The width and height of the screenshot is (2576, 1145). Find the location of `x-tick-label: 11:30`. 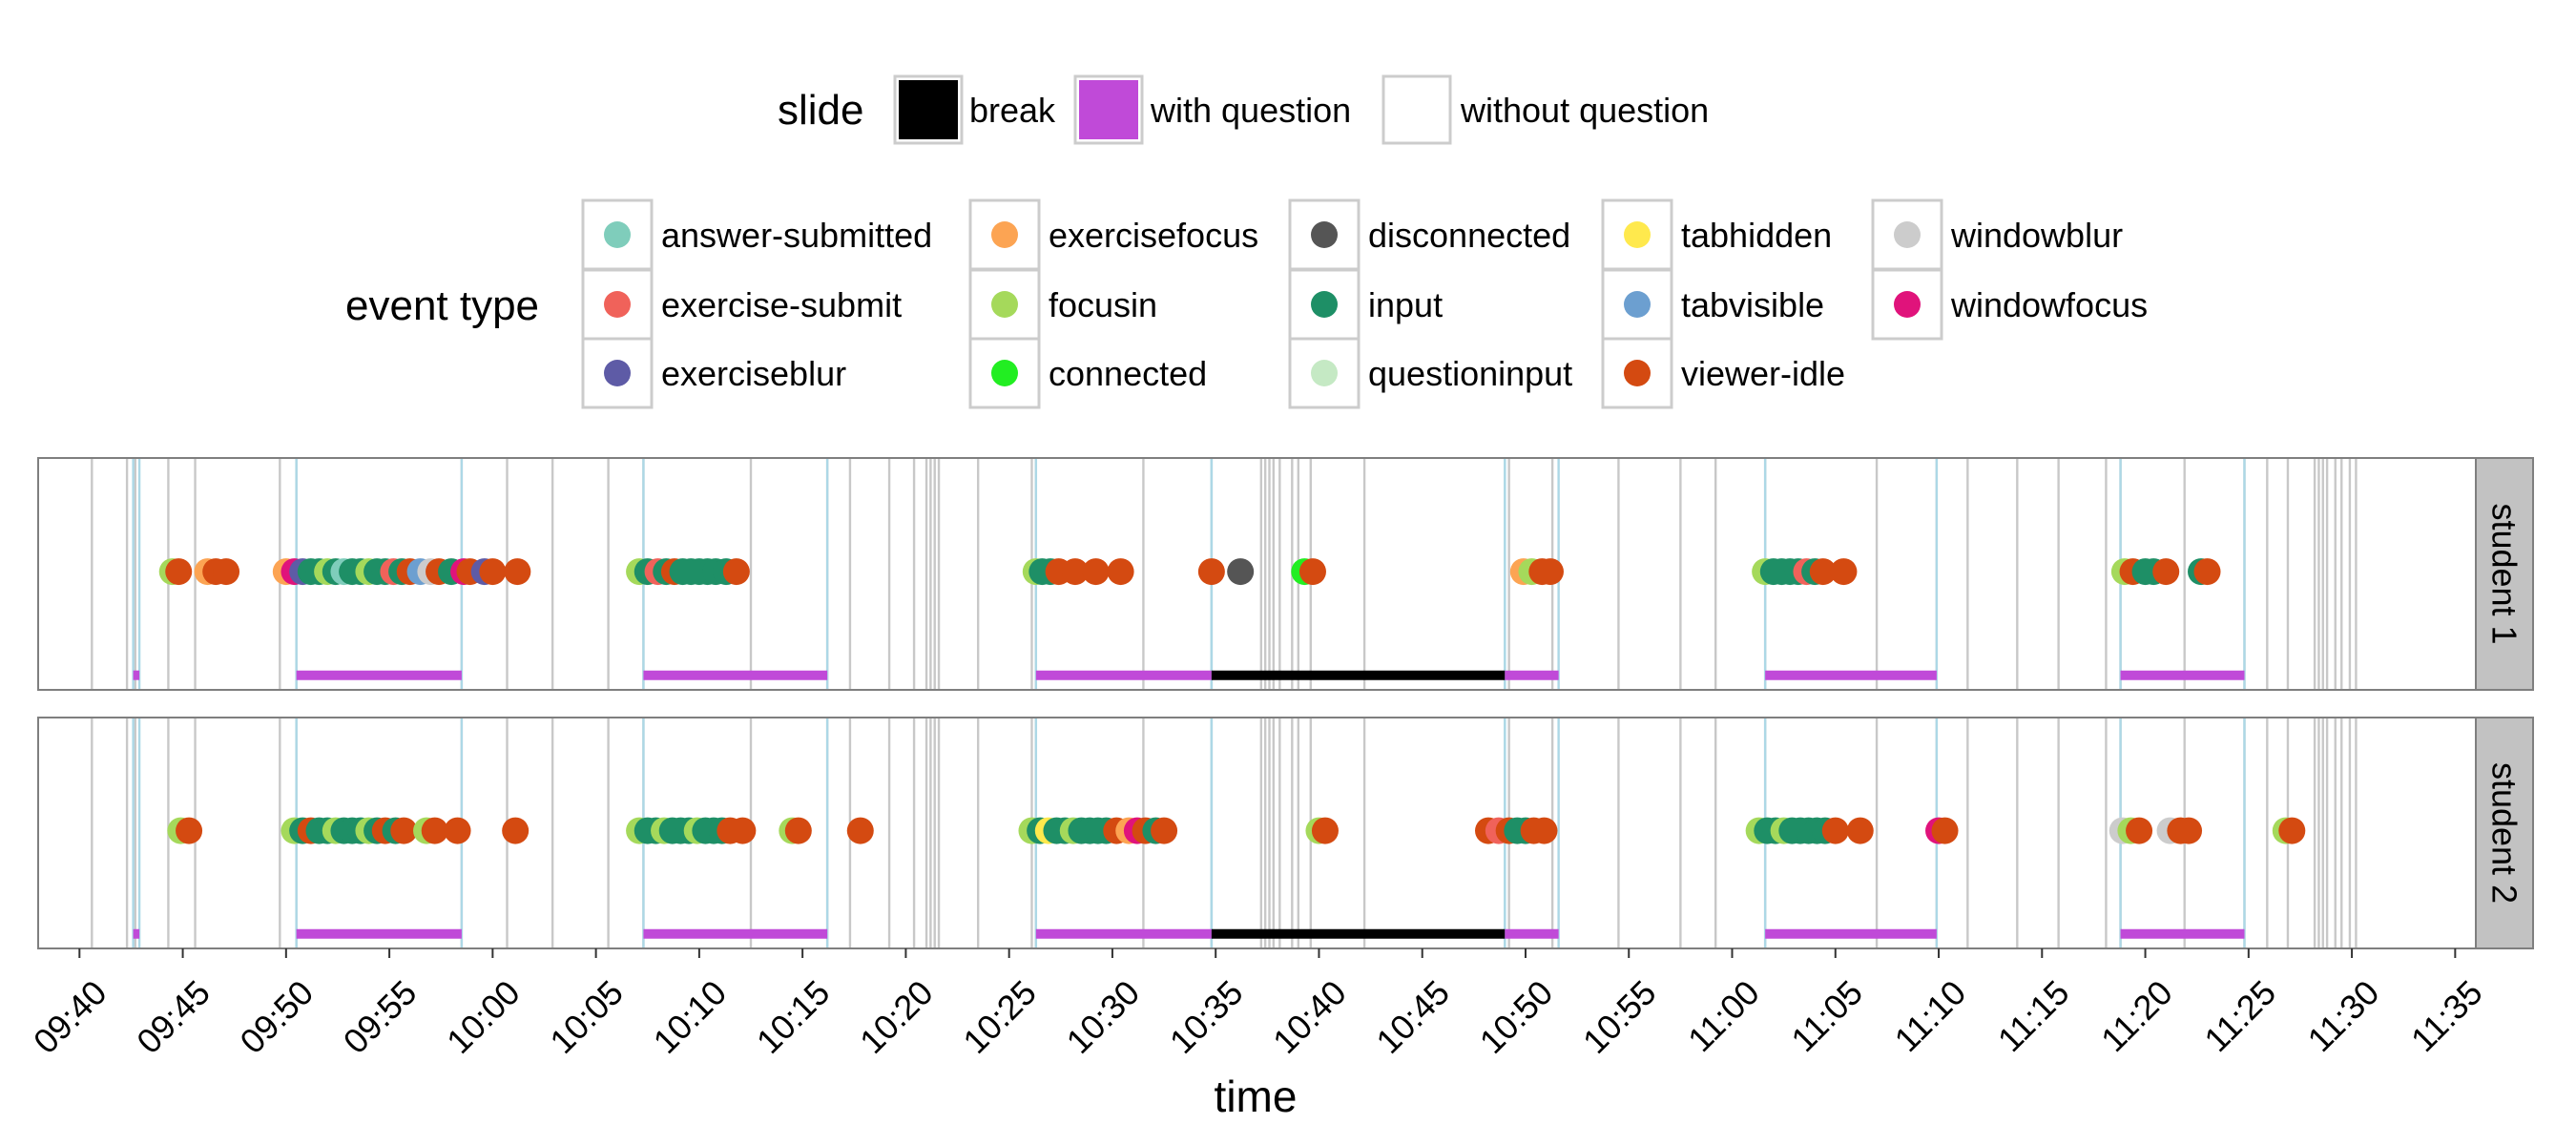

x-tick-label: 11:30 is located at coordinates (2343, 1016).